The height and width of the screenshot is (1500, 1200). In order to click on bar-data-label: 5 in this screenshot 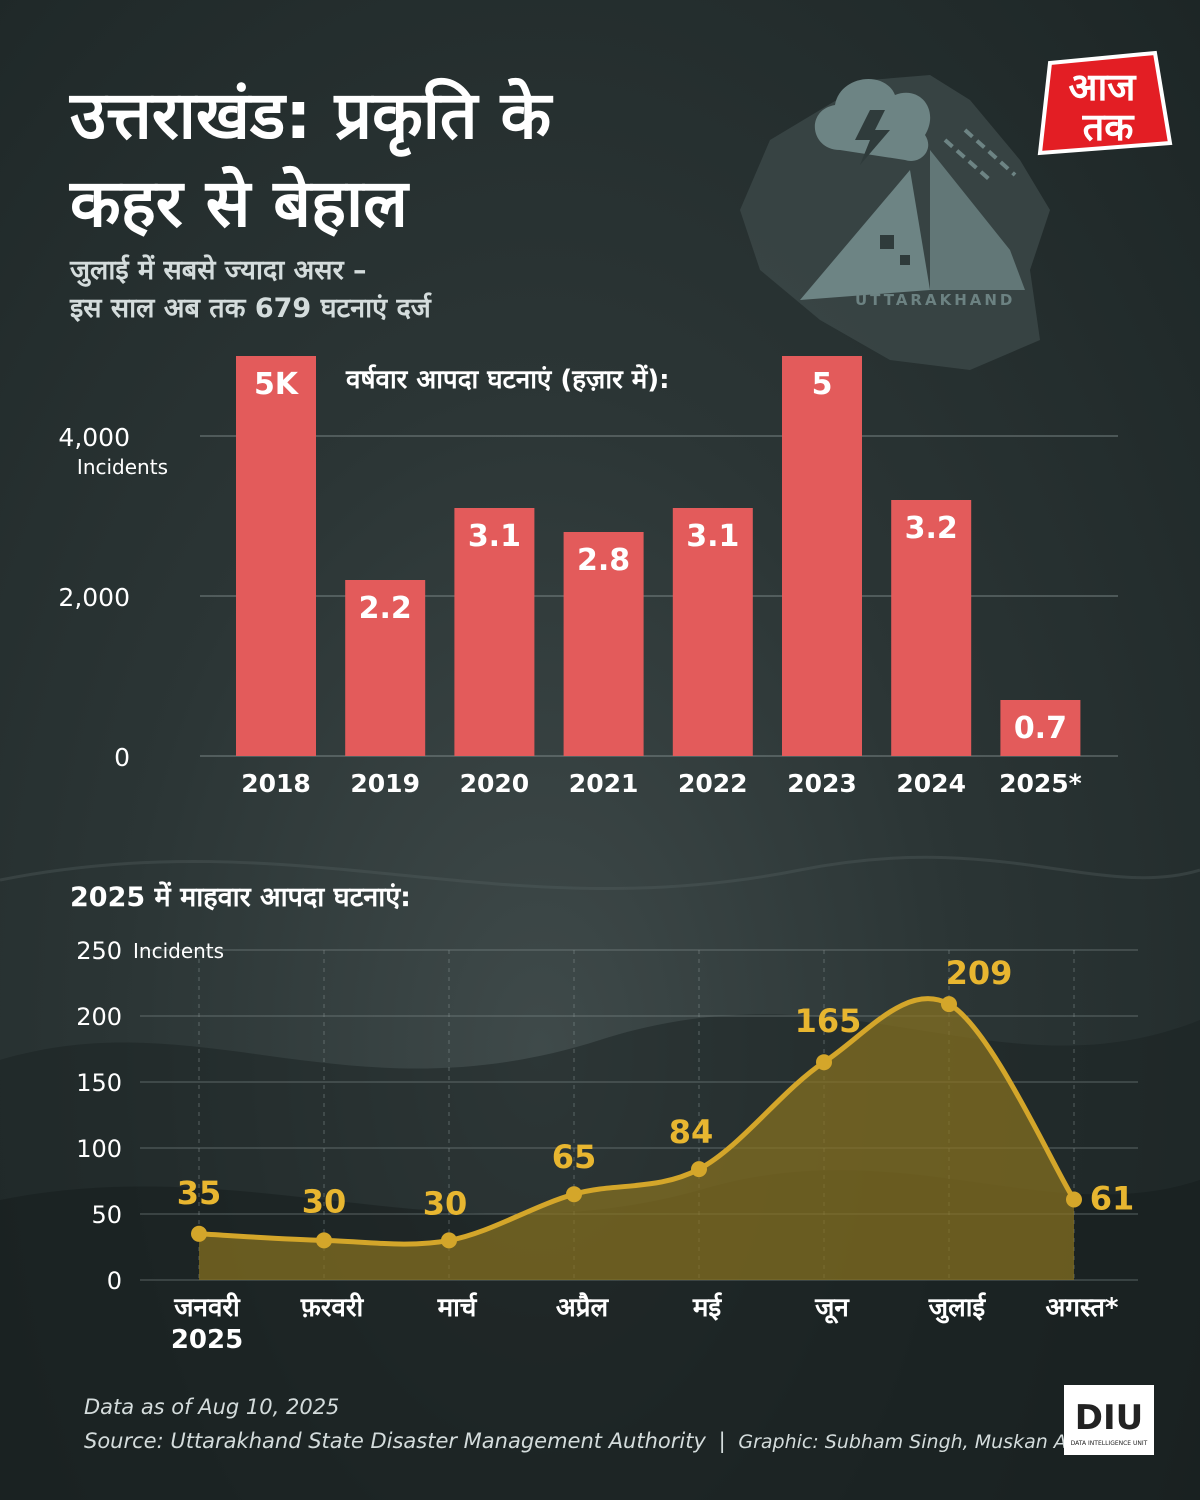, I will do `click(822, 384)`.